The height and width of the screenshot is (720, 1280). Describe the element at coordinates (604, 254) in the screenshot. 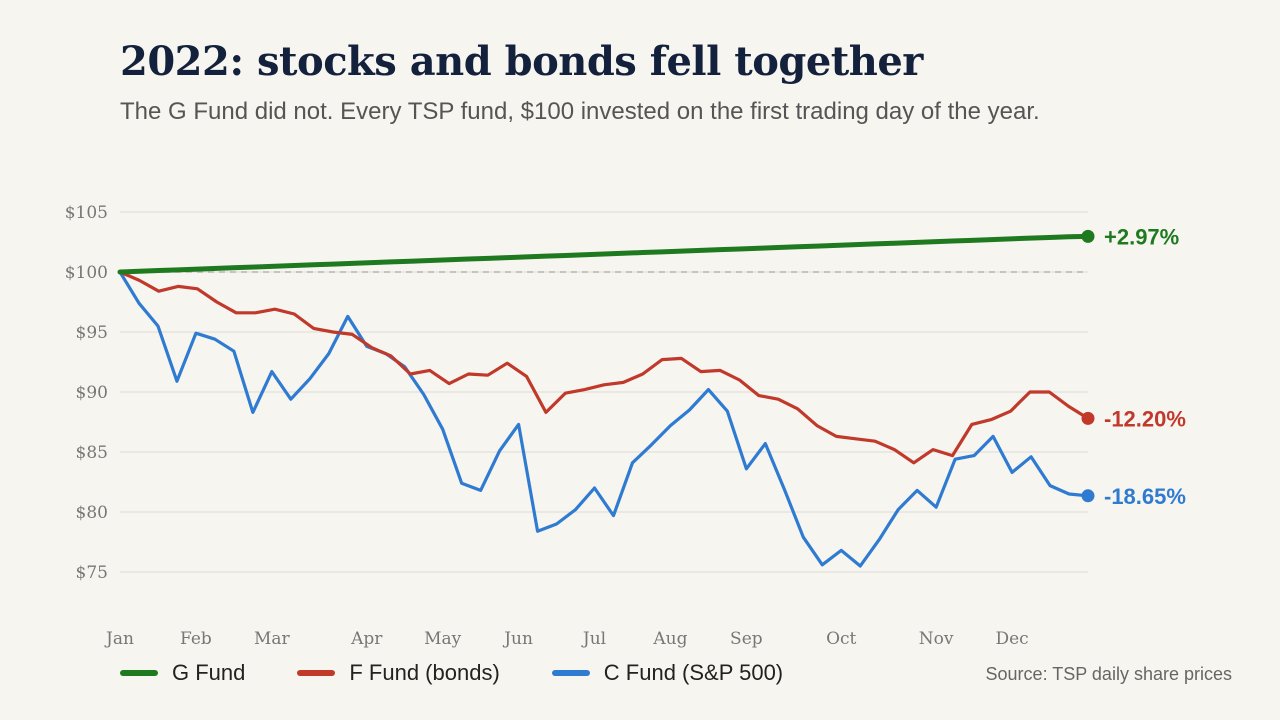

I see `series-line` at that location.